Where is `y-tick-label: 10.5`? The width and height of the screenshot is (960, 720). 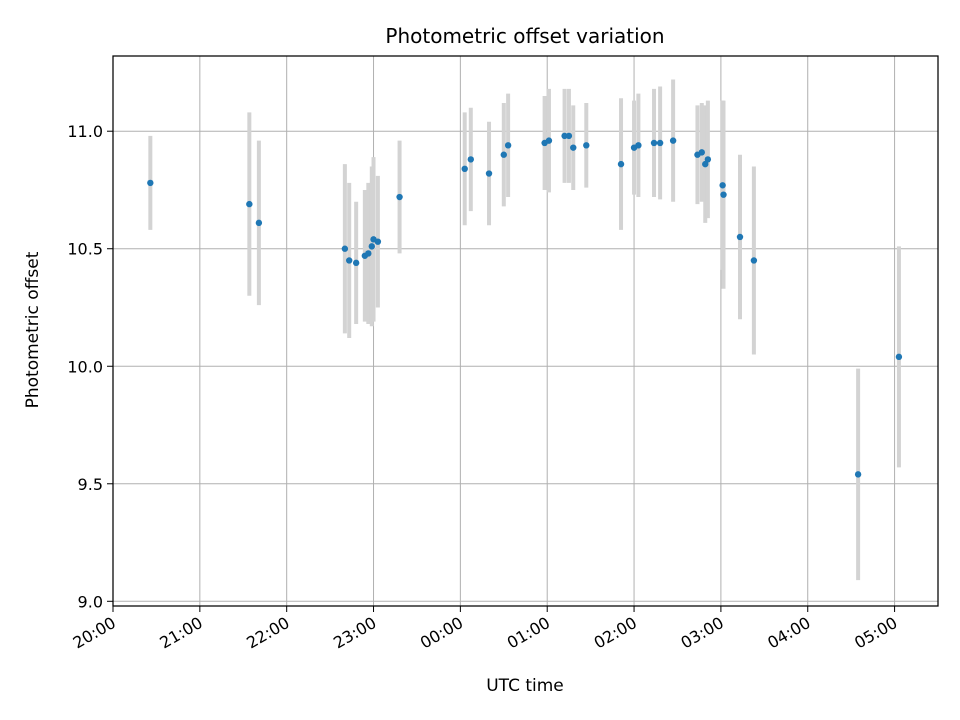 y-tick-label: 10.5 is located at coordinates (85, 249).